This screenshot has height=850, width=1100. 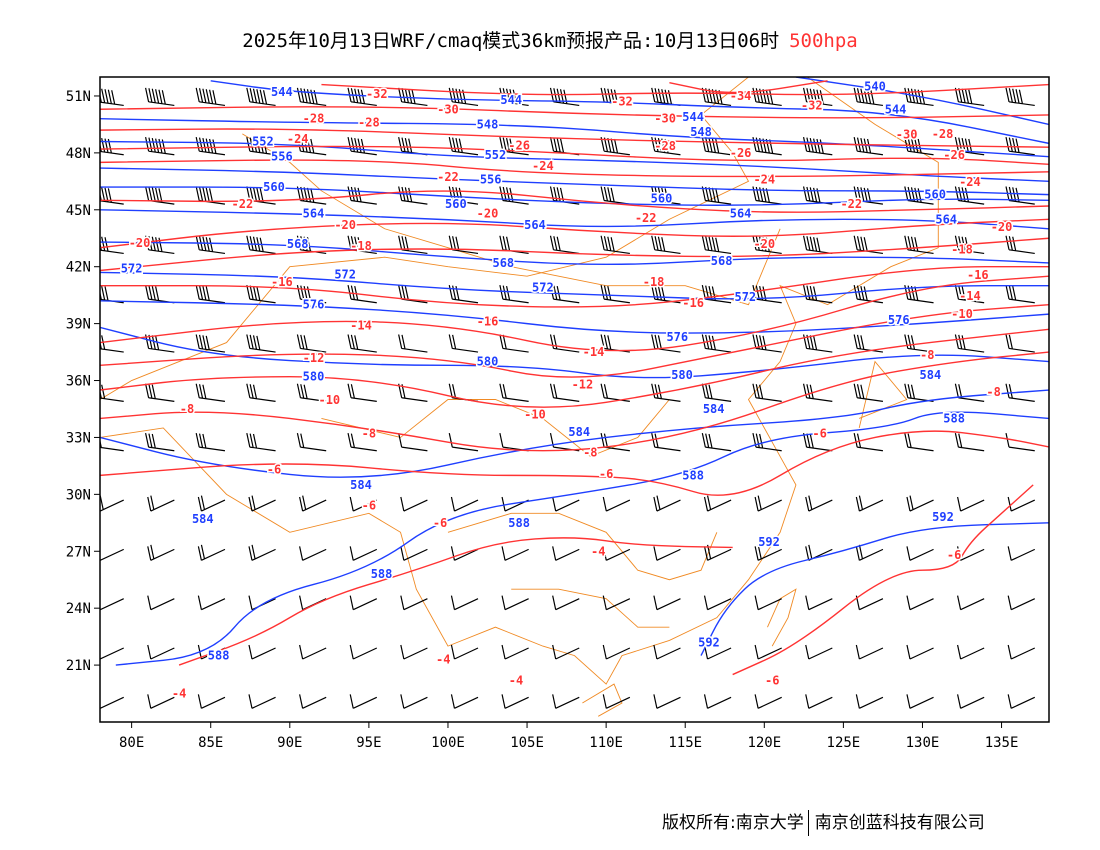 What do you see at coordinates (665, 119) in the screenshot?
I see `temperature-contour-label: -30` at bounding box center [665, 119].